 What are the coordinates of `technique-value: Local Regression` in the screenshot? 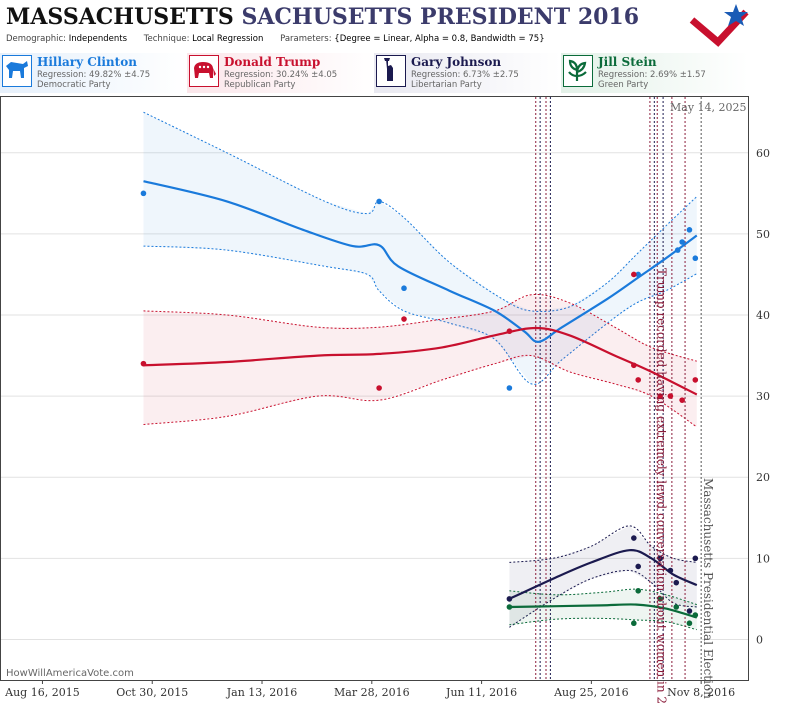 It's located at (228, 39).